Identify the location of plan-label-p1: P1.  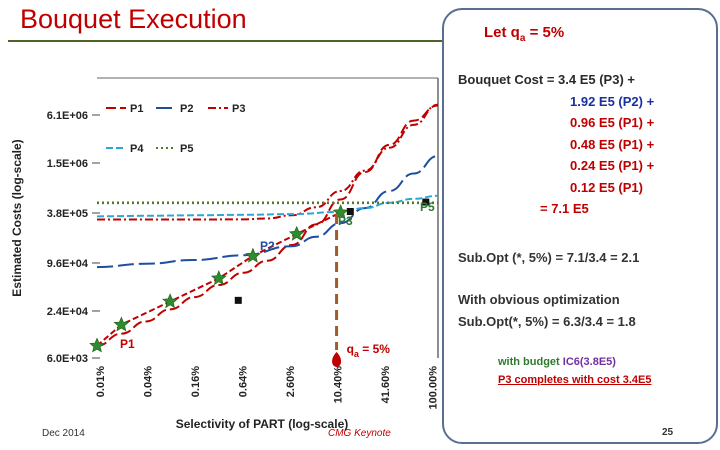
(127, 344).